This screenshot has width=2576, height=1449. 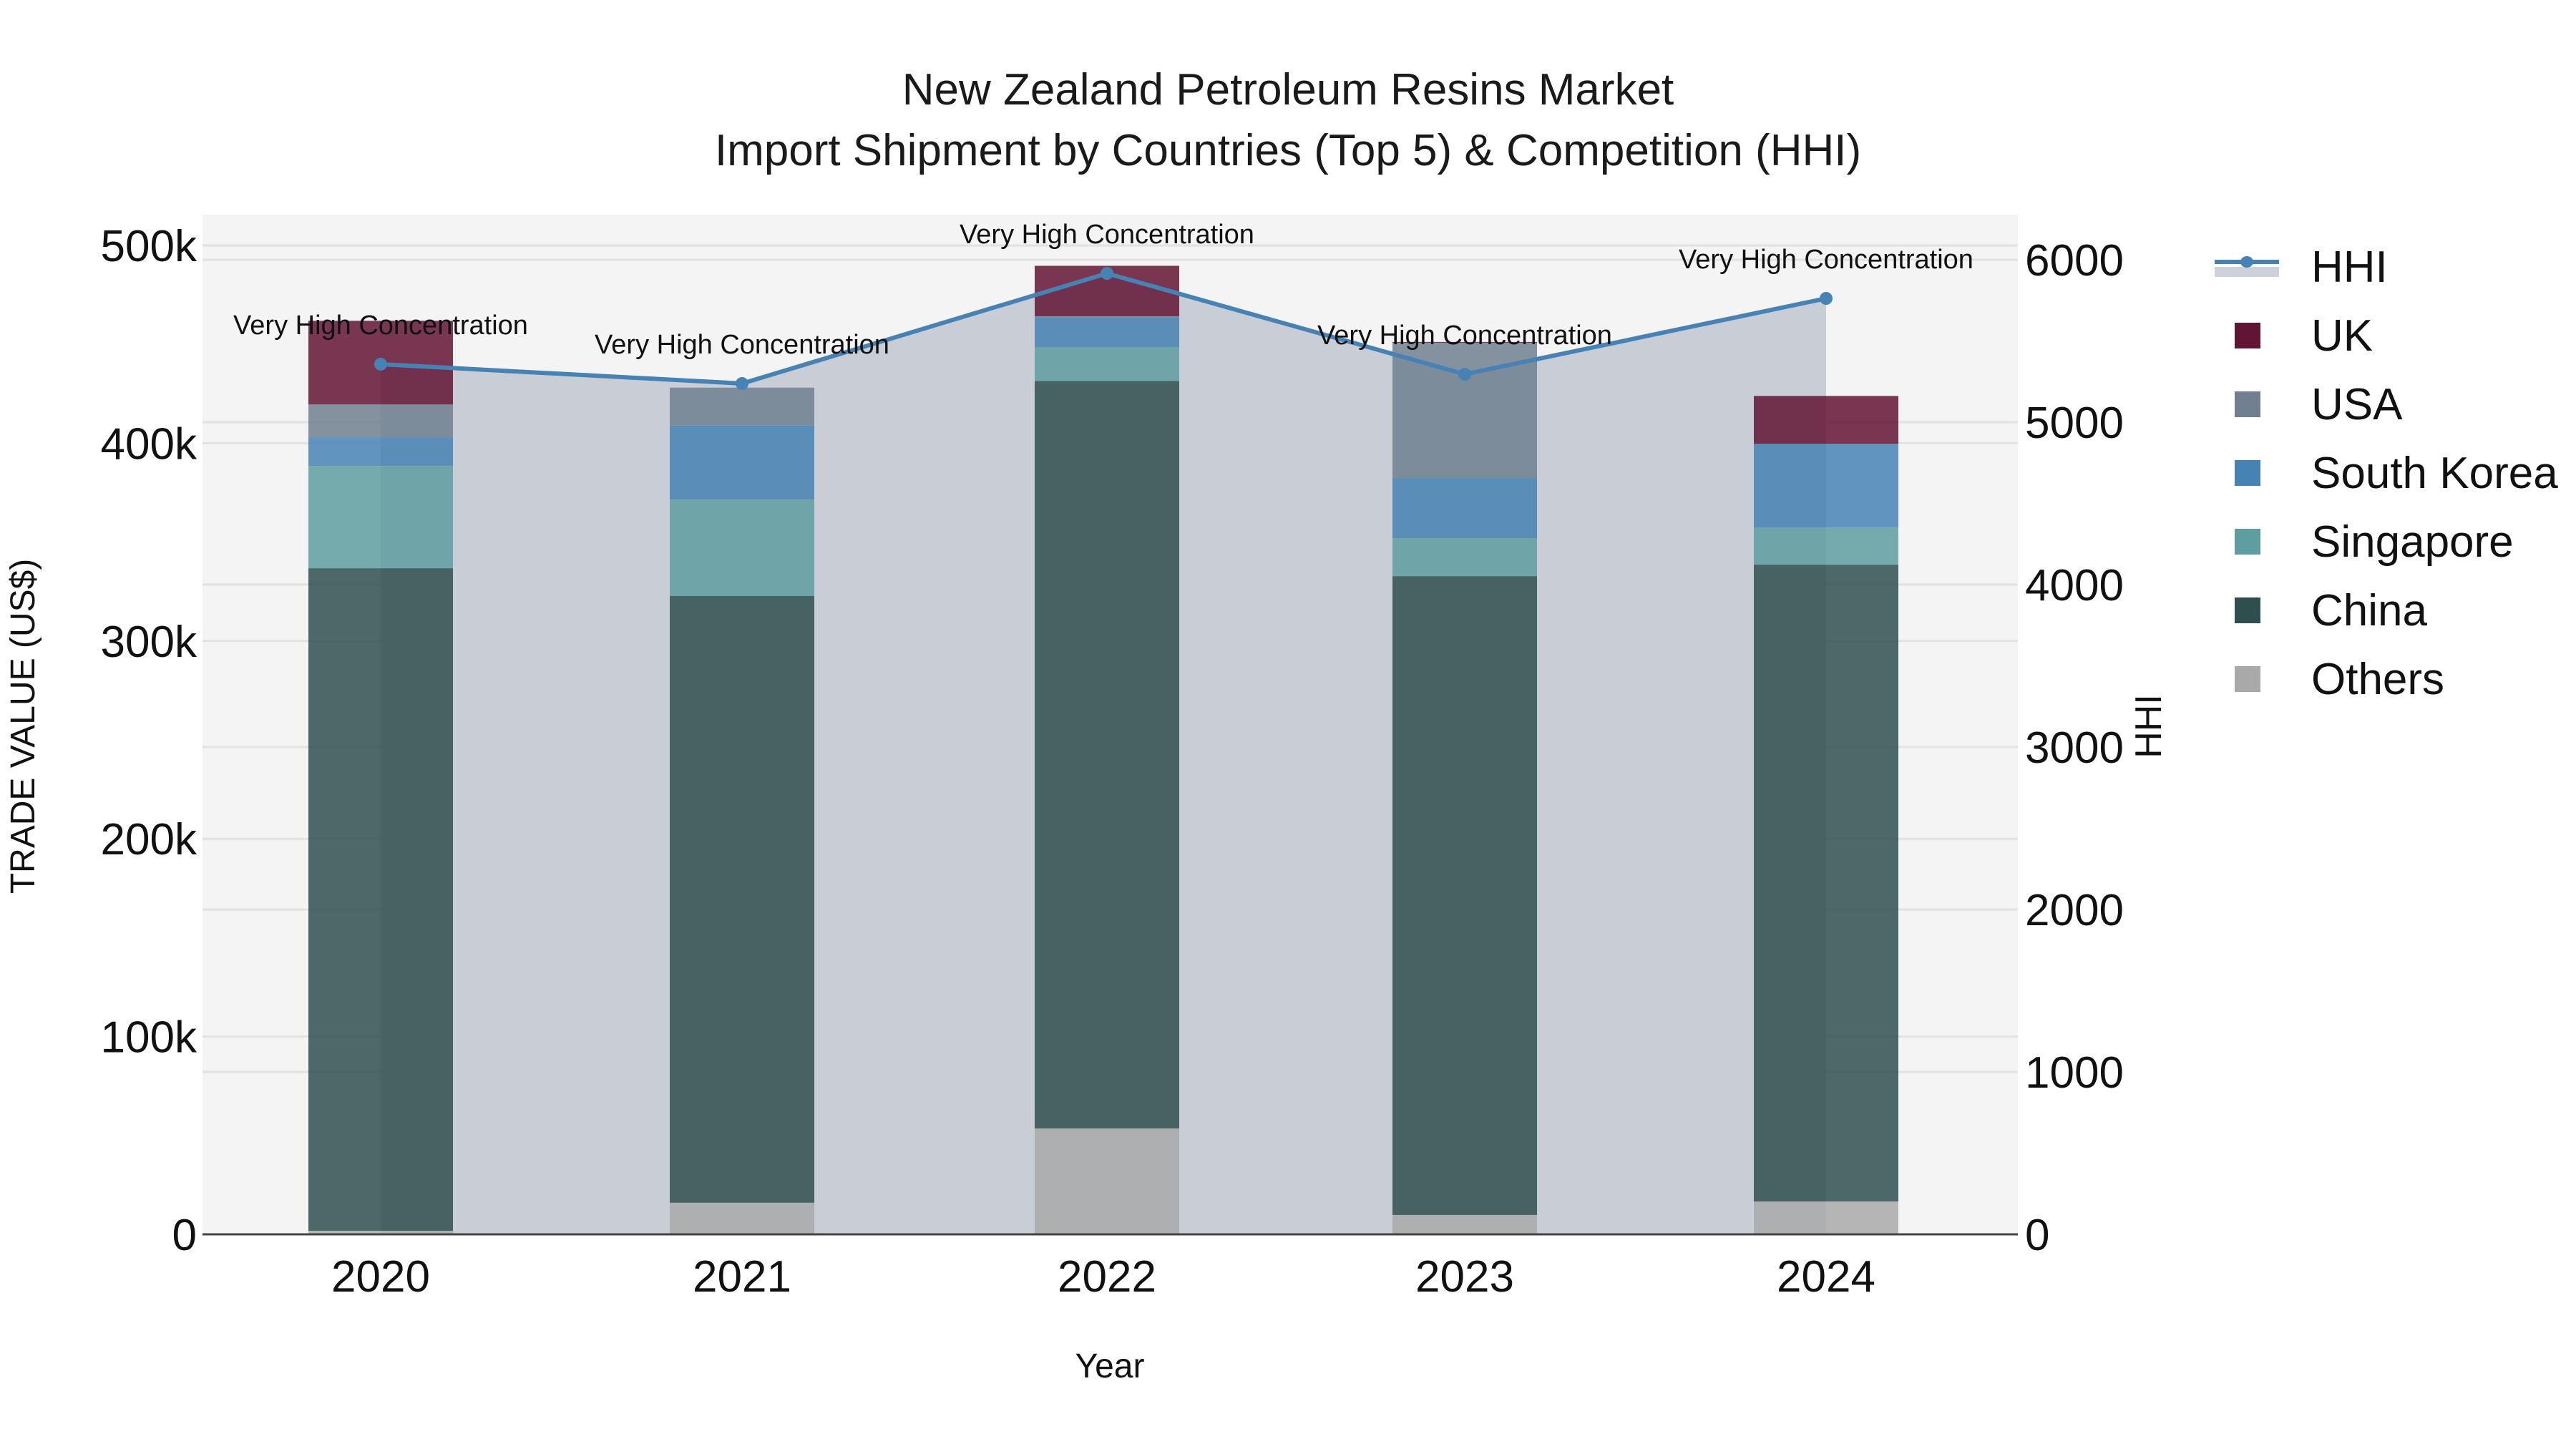 What do you see at coordinates (380, 899) in the screenshot?
I see `bar-segment-china-2020` at bounding box center [380, 899].